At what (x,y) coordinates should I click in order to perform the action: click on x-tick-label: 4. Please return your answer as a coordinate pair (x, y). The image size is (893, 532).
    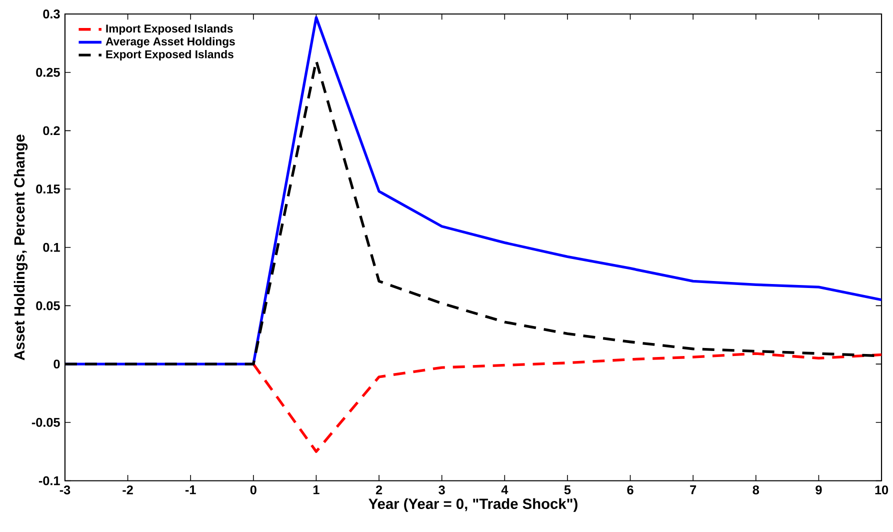
    Looking at the image, I should click on (504, 490).